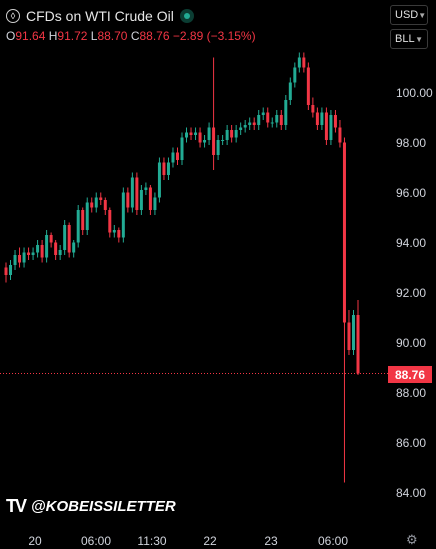  Describe the element at coordinates (411, 292) in the screenshot. I see `y-tick-label: 92.00` at that location.